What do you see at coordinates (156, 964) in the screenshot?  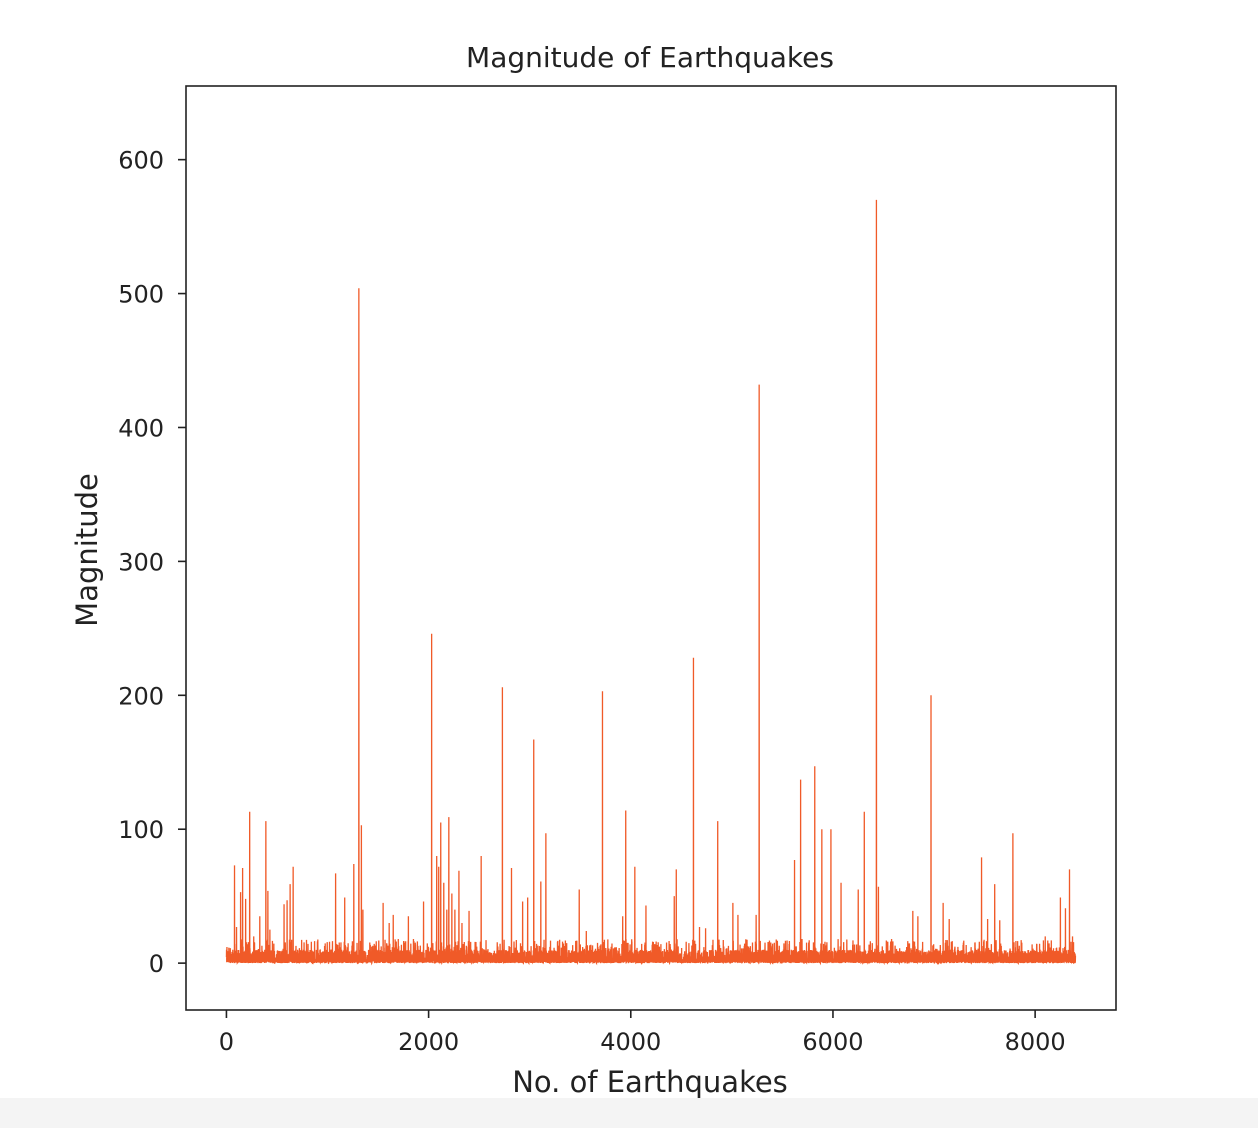 I see `y-tick-label: 0` at bounding box center [156, 964].